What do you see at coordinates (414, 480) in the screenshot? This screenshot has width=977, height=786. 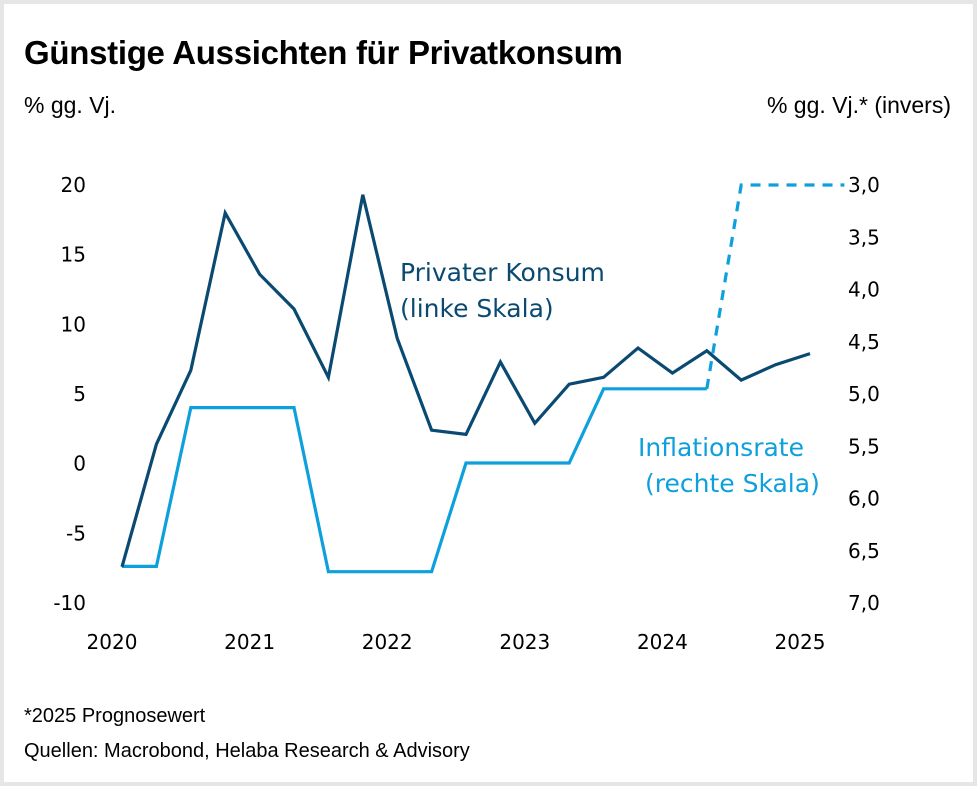 I see `inflation-line` at bounding box center [414, 480].